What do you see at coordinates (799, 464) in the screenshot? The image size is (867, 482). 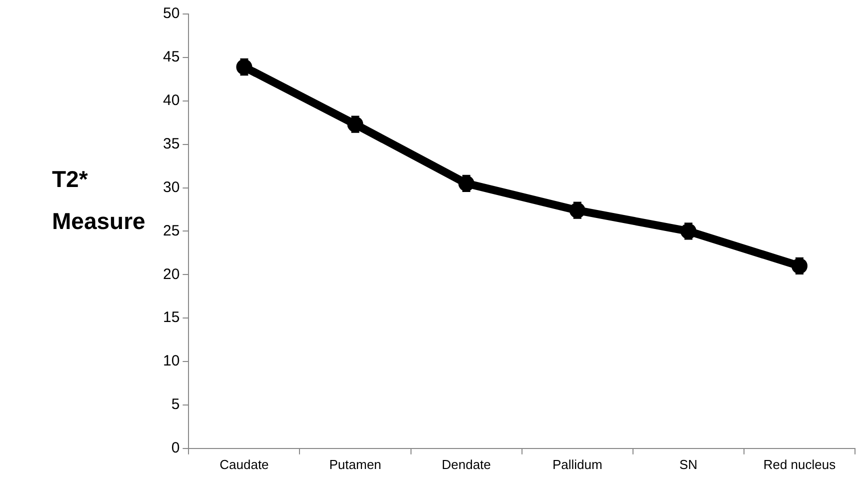 I see `x-tick-label: Red nucleus` at bounding box center [799, 464].